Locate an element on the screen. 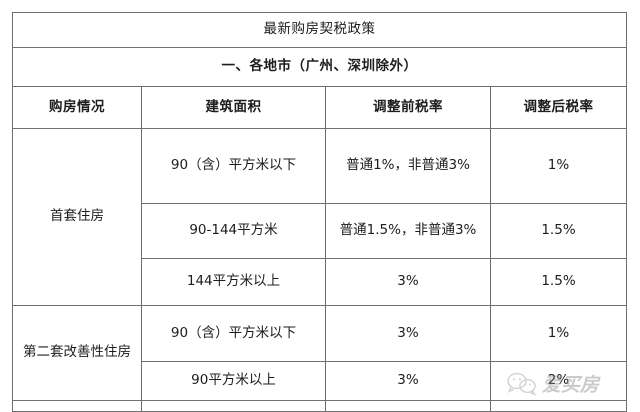  table-row: 90平方米以上 3% 2% is located at coordinates (320, 381).